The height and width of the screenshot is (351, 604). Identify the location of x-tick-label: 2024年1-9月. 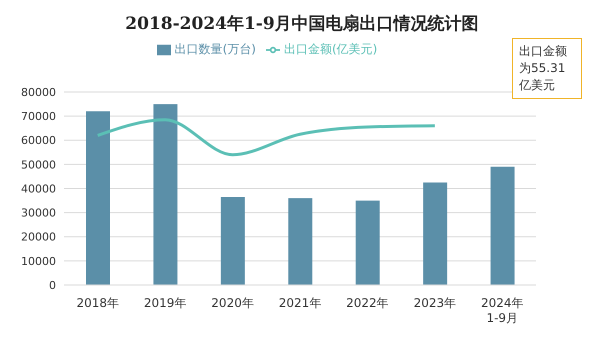
(502, 310).